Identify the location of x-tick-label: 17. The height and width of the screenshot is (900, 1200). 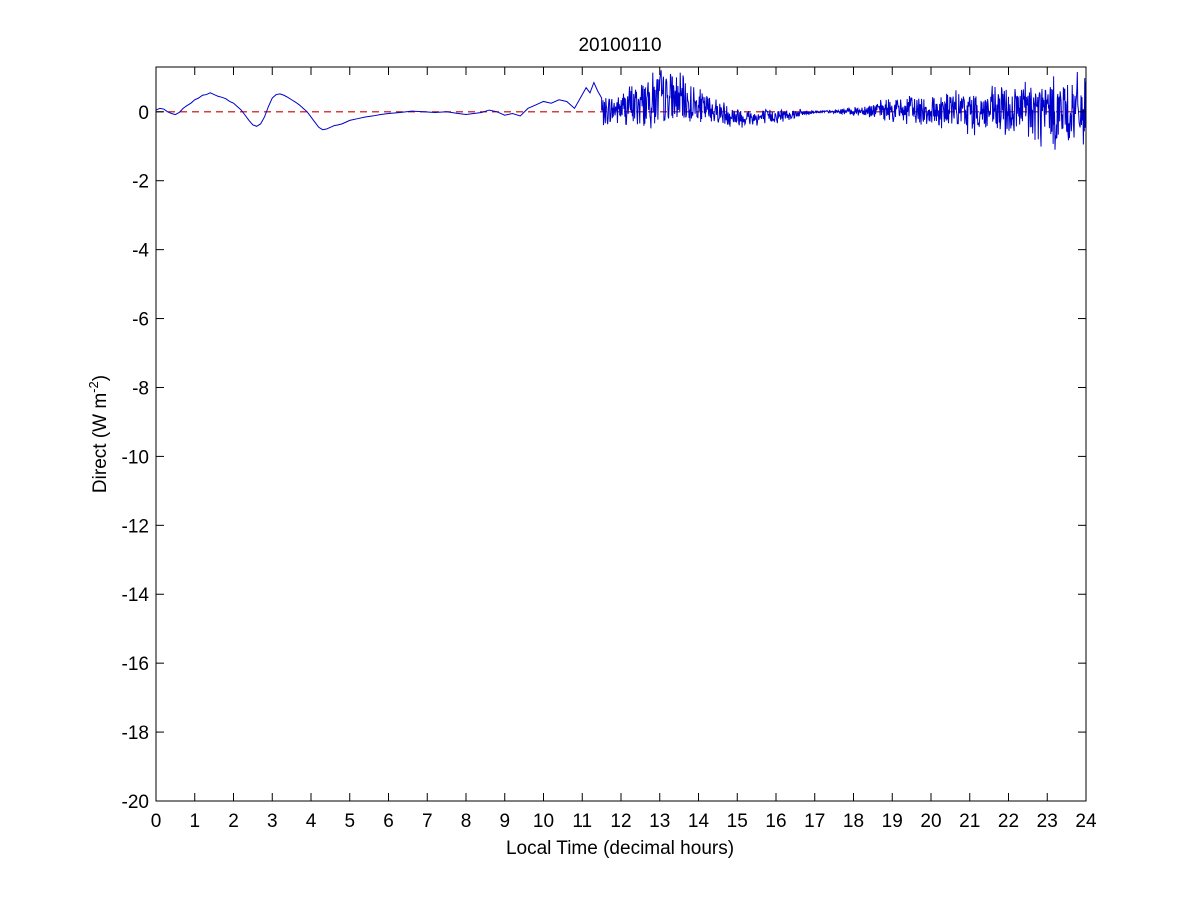
(814, 821).